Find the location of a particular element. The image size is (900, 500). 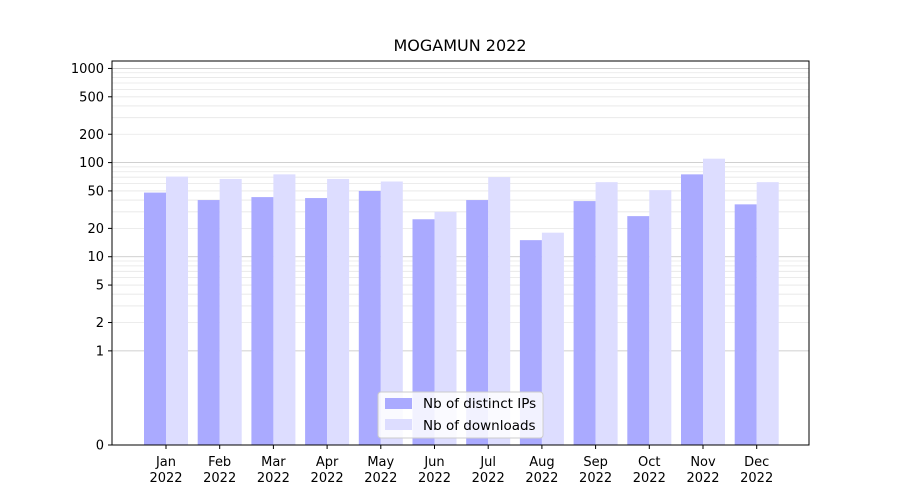

legend-box is located at coordinates (460, 415).